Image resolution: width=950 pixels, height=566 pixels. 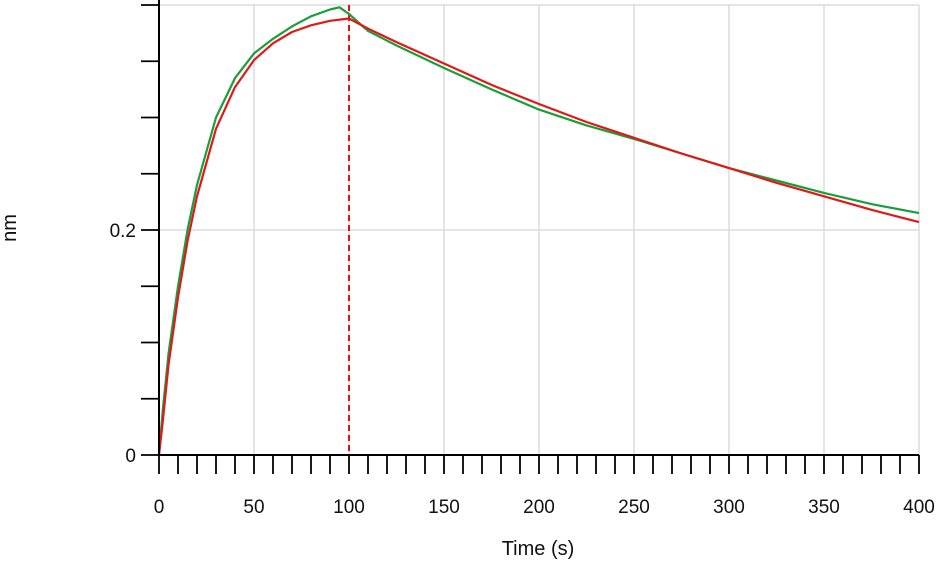 I want to click on x-tick-label: 400, so click(x=919, y=507).